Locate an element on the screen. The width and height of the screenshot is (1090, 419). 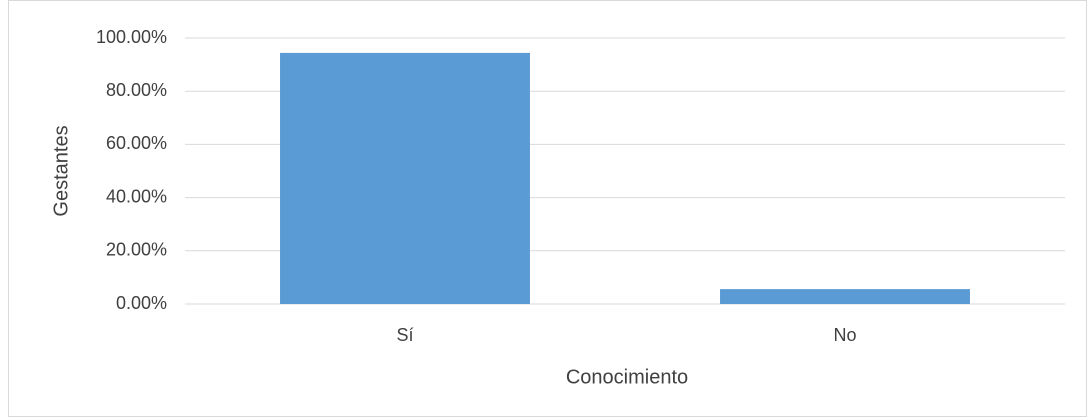
y-tick-label: 20.00% is located at coordinates (136, 250).